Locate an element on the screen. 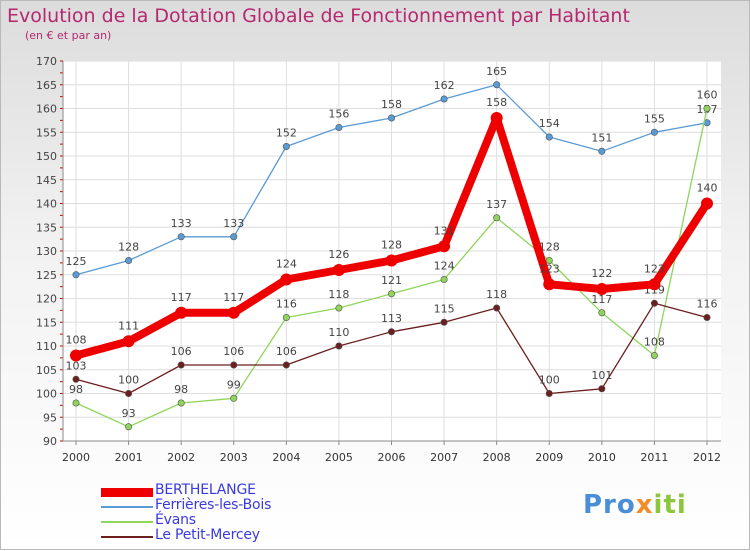 The height and width of the screenshot is (551, 750). data-label: 162 is located at coordinates (444, 85).